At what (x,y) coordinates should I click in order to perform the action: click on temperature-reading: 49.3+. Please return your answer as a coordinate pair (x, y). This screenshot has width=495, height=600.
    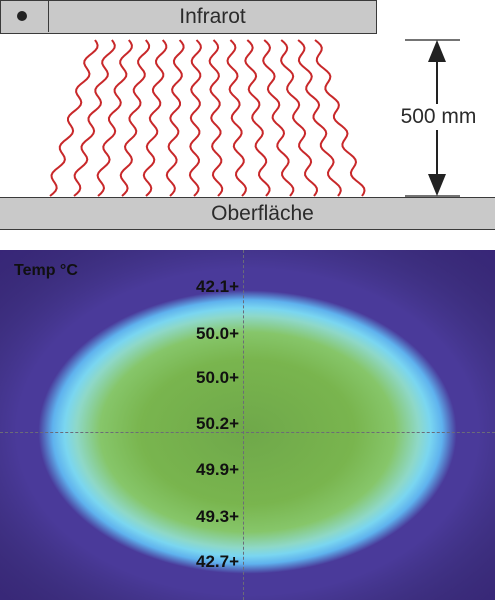
    Looking at the image, I should click on (217, 516).